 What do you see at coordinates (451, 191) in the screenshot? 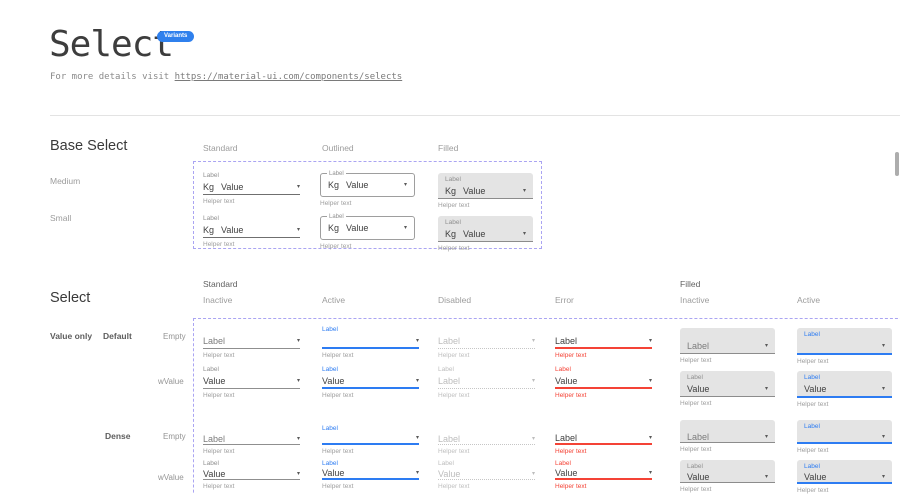
I see `select-prefix: Kg` at bounding box center [451, 191].